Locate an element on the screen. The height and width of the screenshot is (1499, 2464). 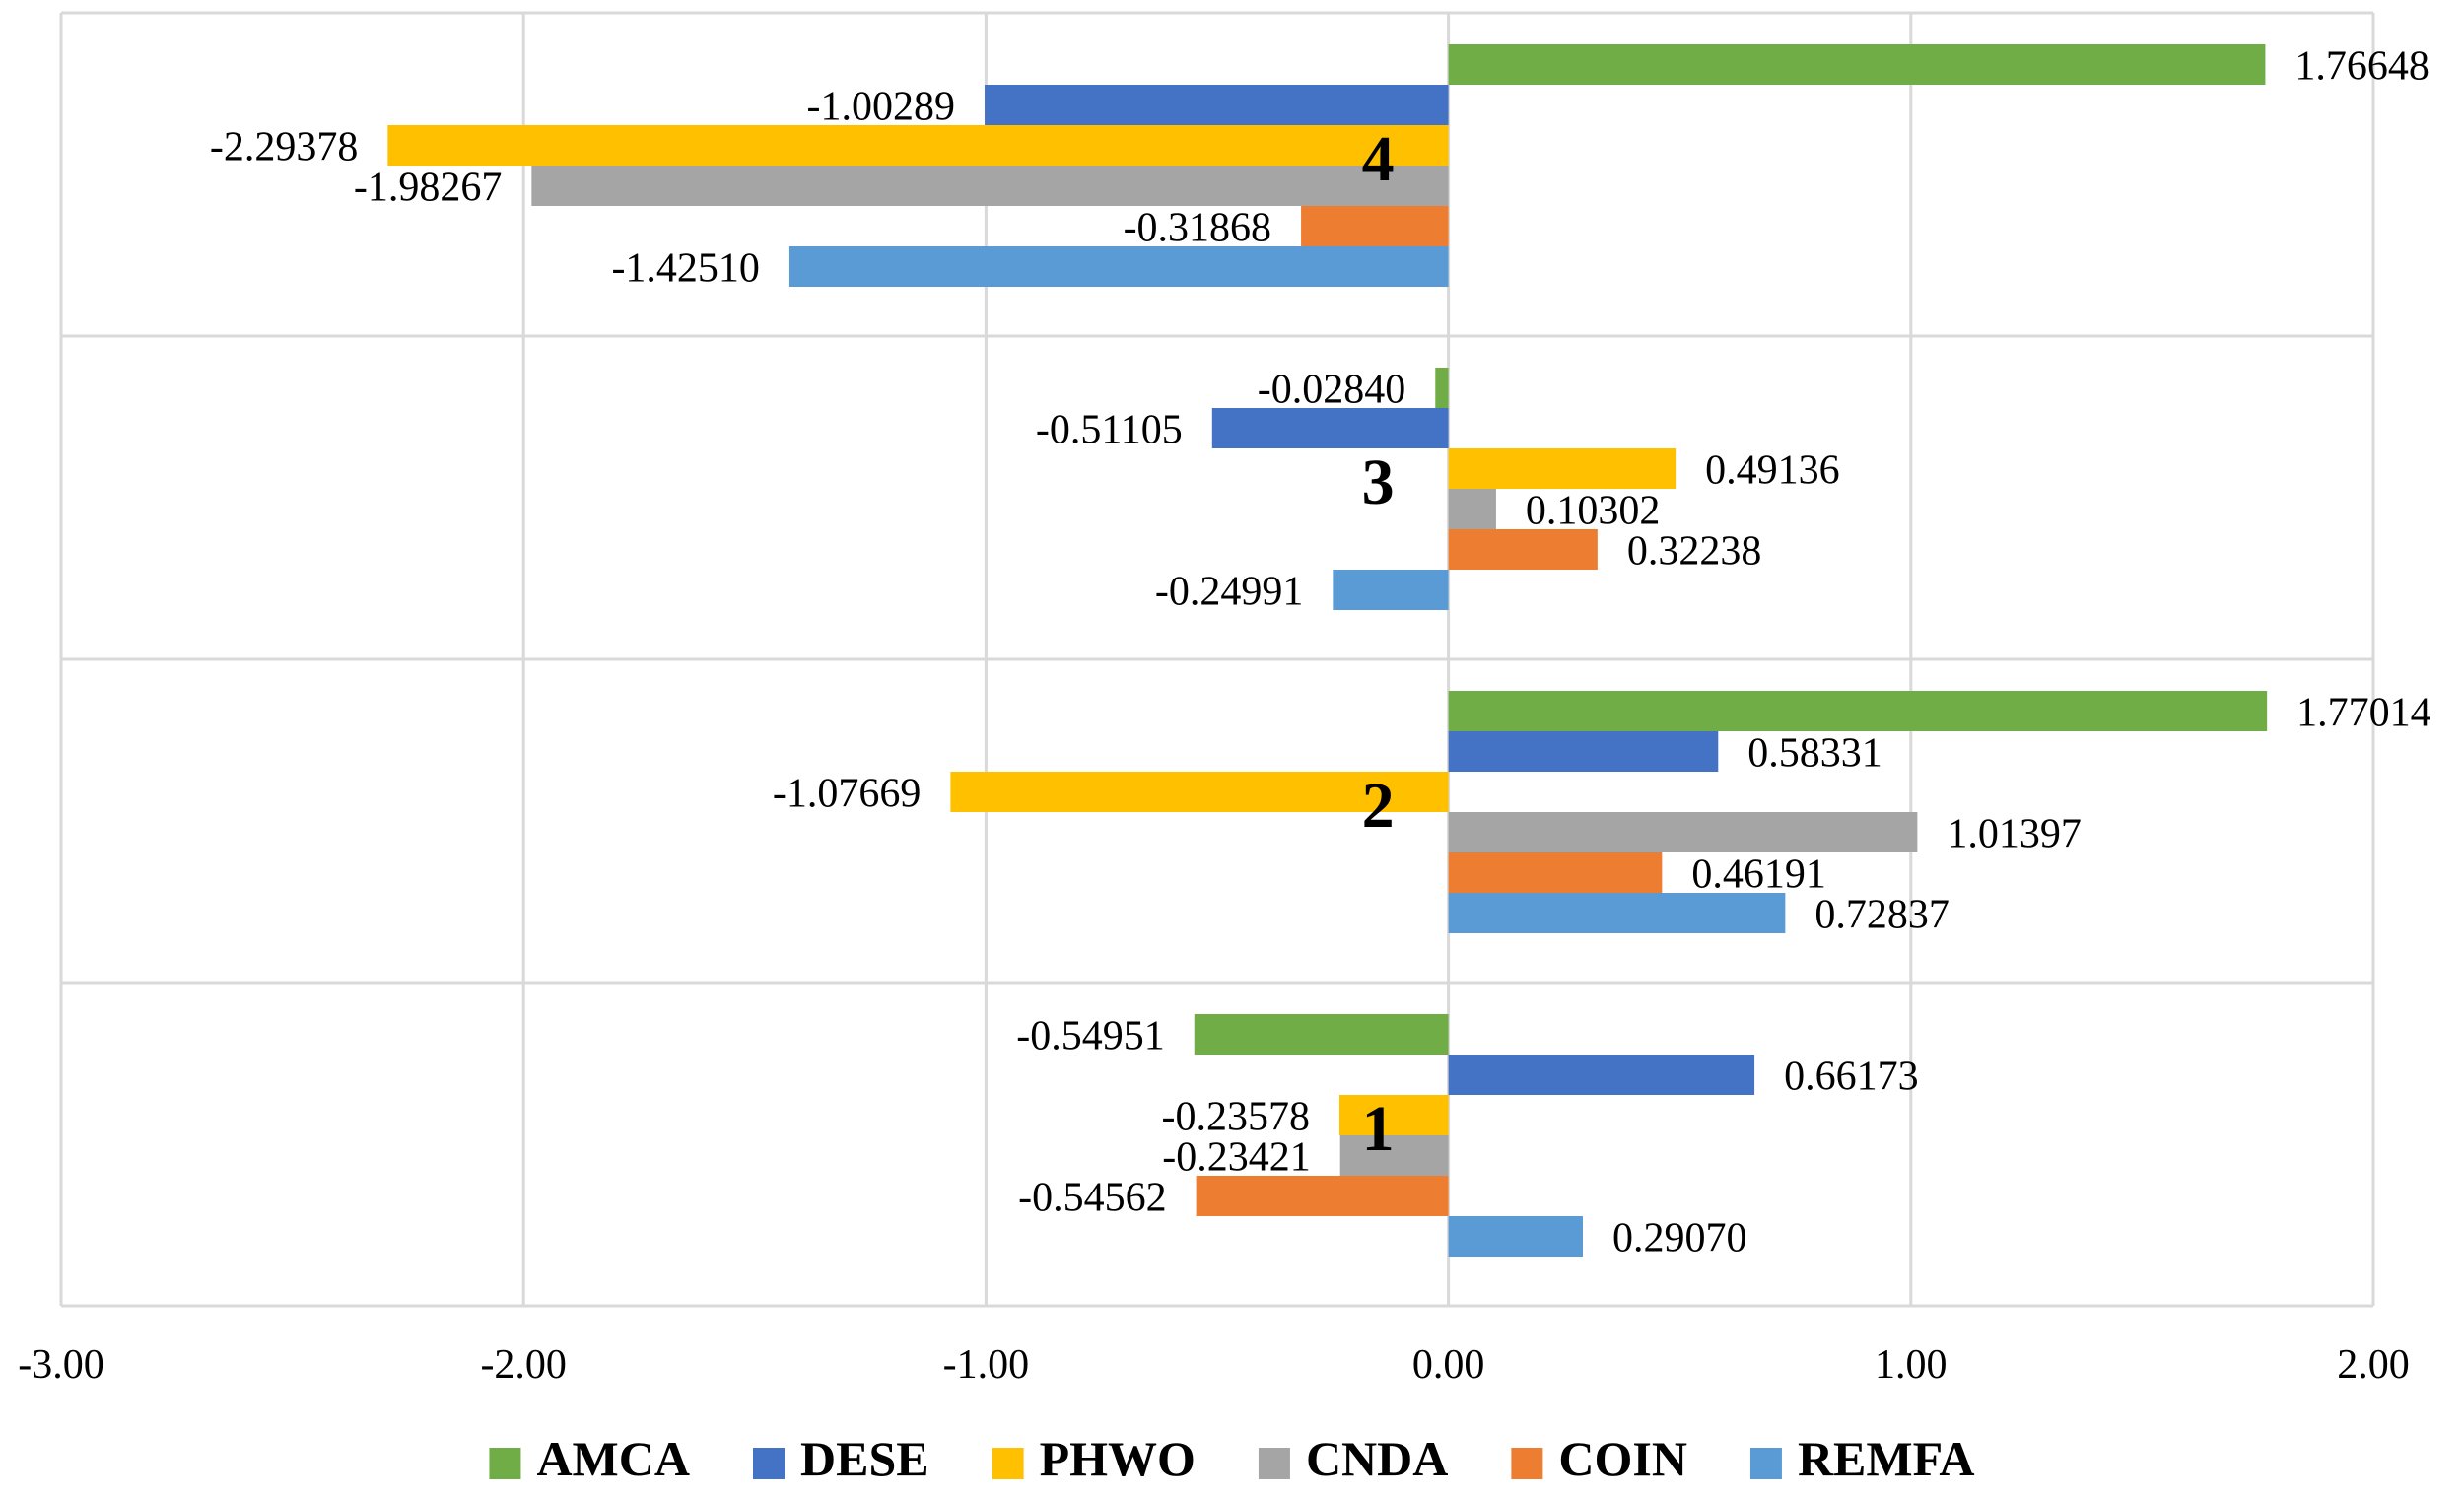
legend-swatch-coin is located at coordinates (1527, 1463).